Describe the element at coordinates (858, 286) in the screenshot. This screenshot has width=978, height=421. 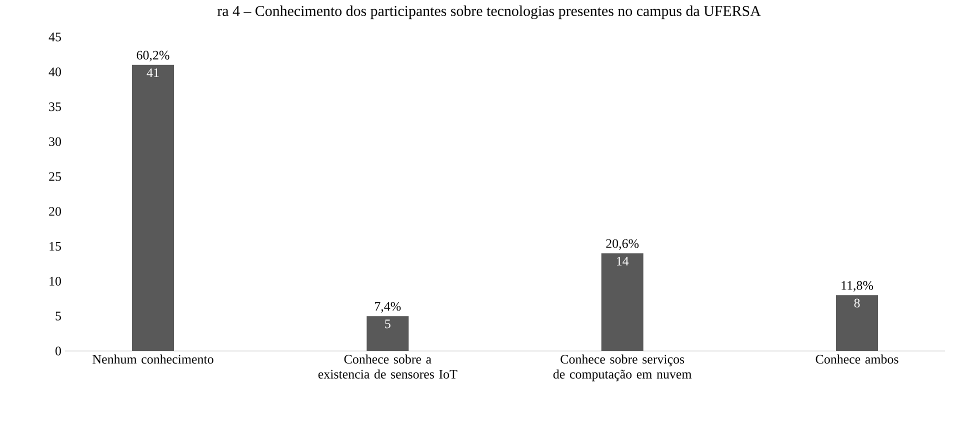
I see `annotation: 11,8%` at that location.